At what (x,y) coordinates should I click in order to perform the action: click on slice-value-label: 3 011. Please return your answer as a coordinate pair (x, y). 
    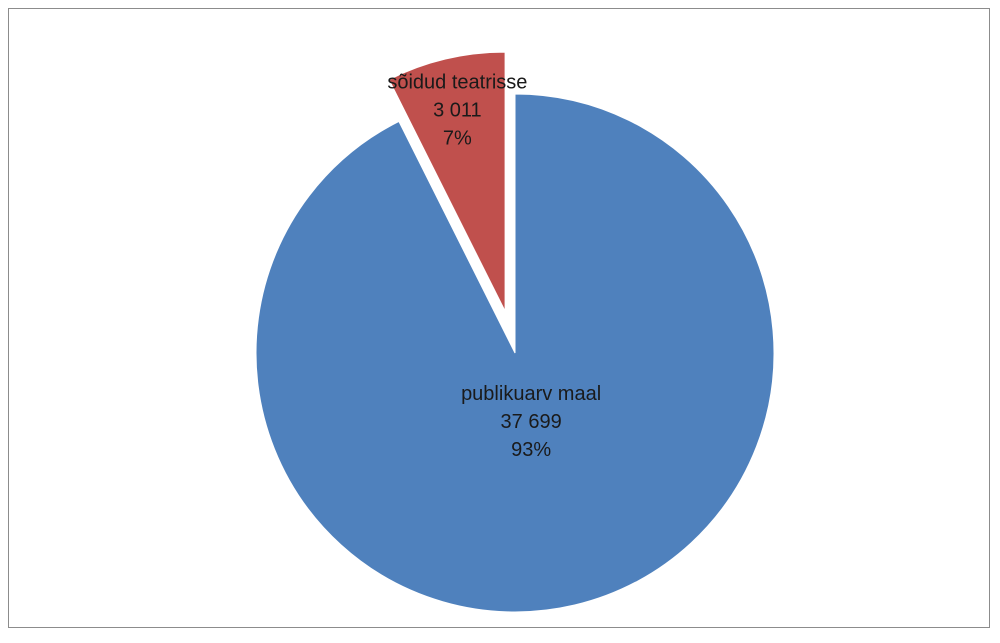
    Looking at the image, I should click on (457, 111).